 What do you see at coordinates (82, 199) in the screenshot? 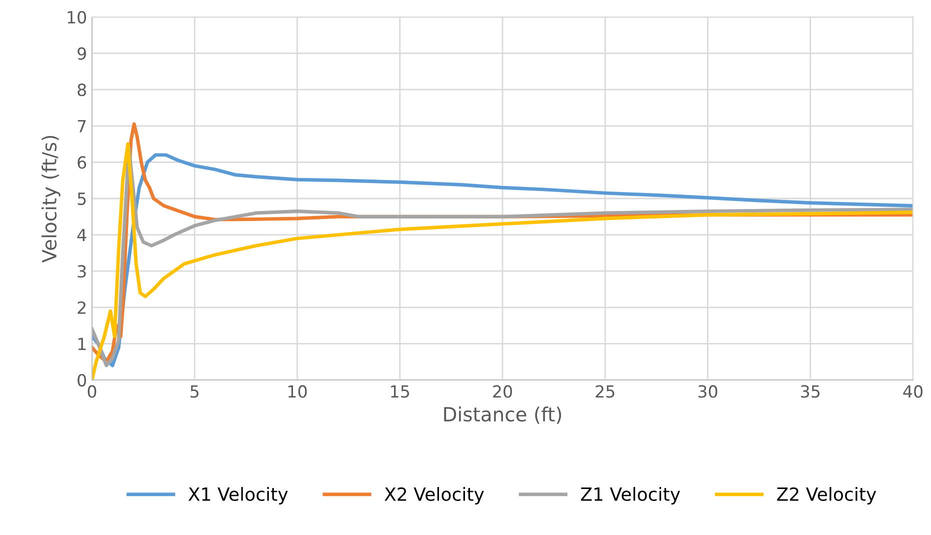
I see `y-tick-label: 5` at bounding box center [82, 199].